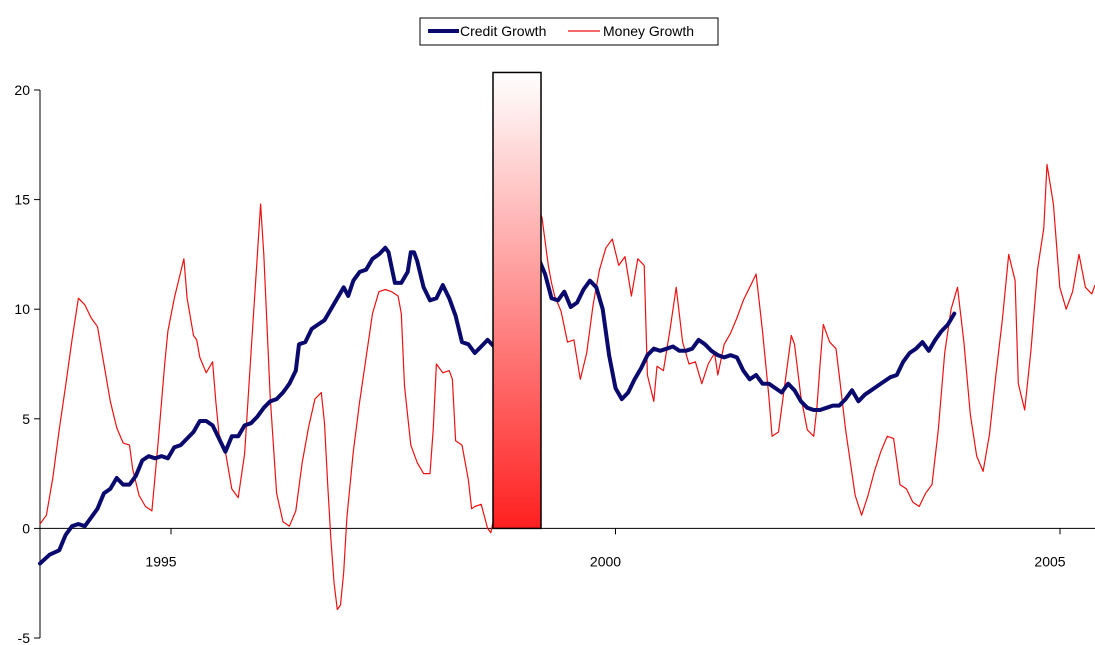 The image size is (1095, 645). What do you see at coordinates (24, 637) in the screenshot?
I see `y-tick-label: -5` at bounding box center [24, 637].